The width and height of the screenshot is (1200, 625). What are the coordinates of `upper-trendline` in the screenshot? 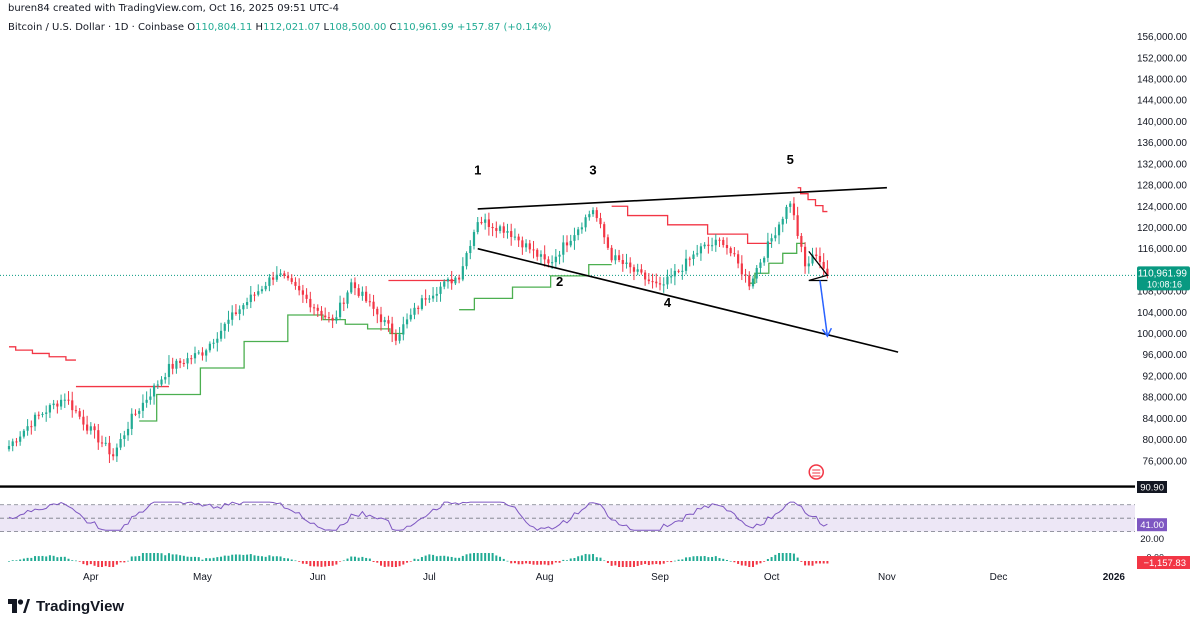 It's located at (682, 198).